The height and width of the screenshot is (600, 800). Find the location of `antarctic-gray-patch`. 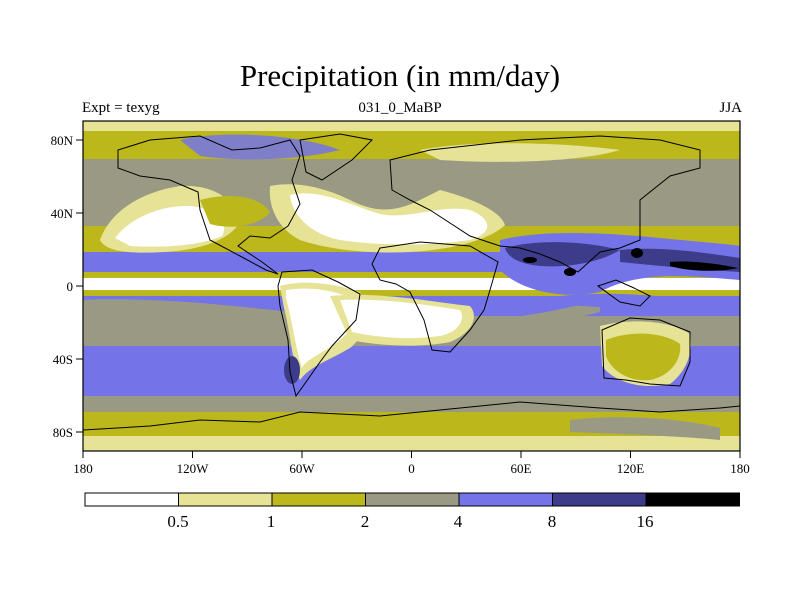

antarctic-gray-patch is located at coordinates (645, 428).